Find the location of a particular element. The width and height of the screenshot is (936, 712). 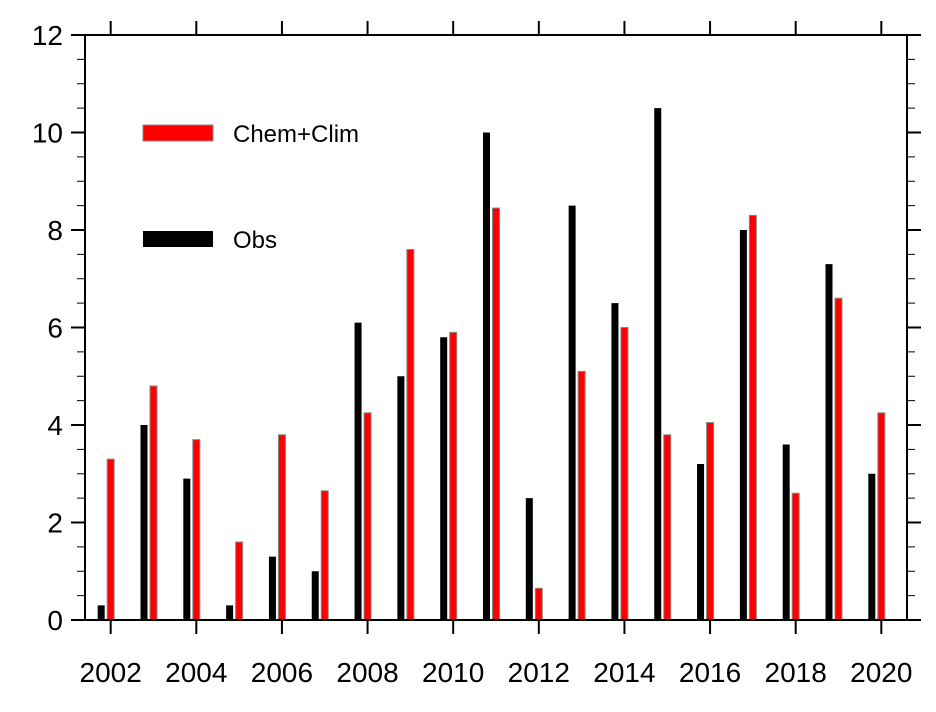

bar-chem-clim-2006 is located at coordinates (281, 527).